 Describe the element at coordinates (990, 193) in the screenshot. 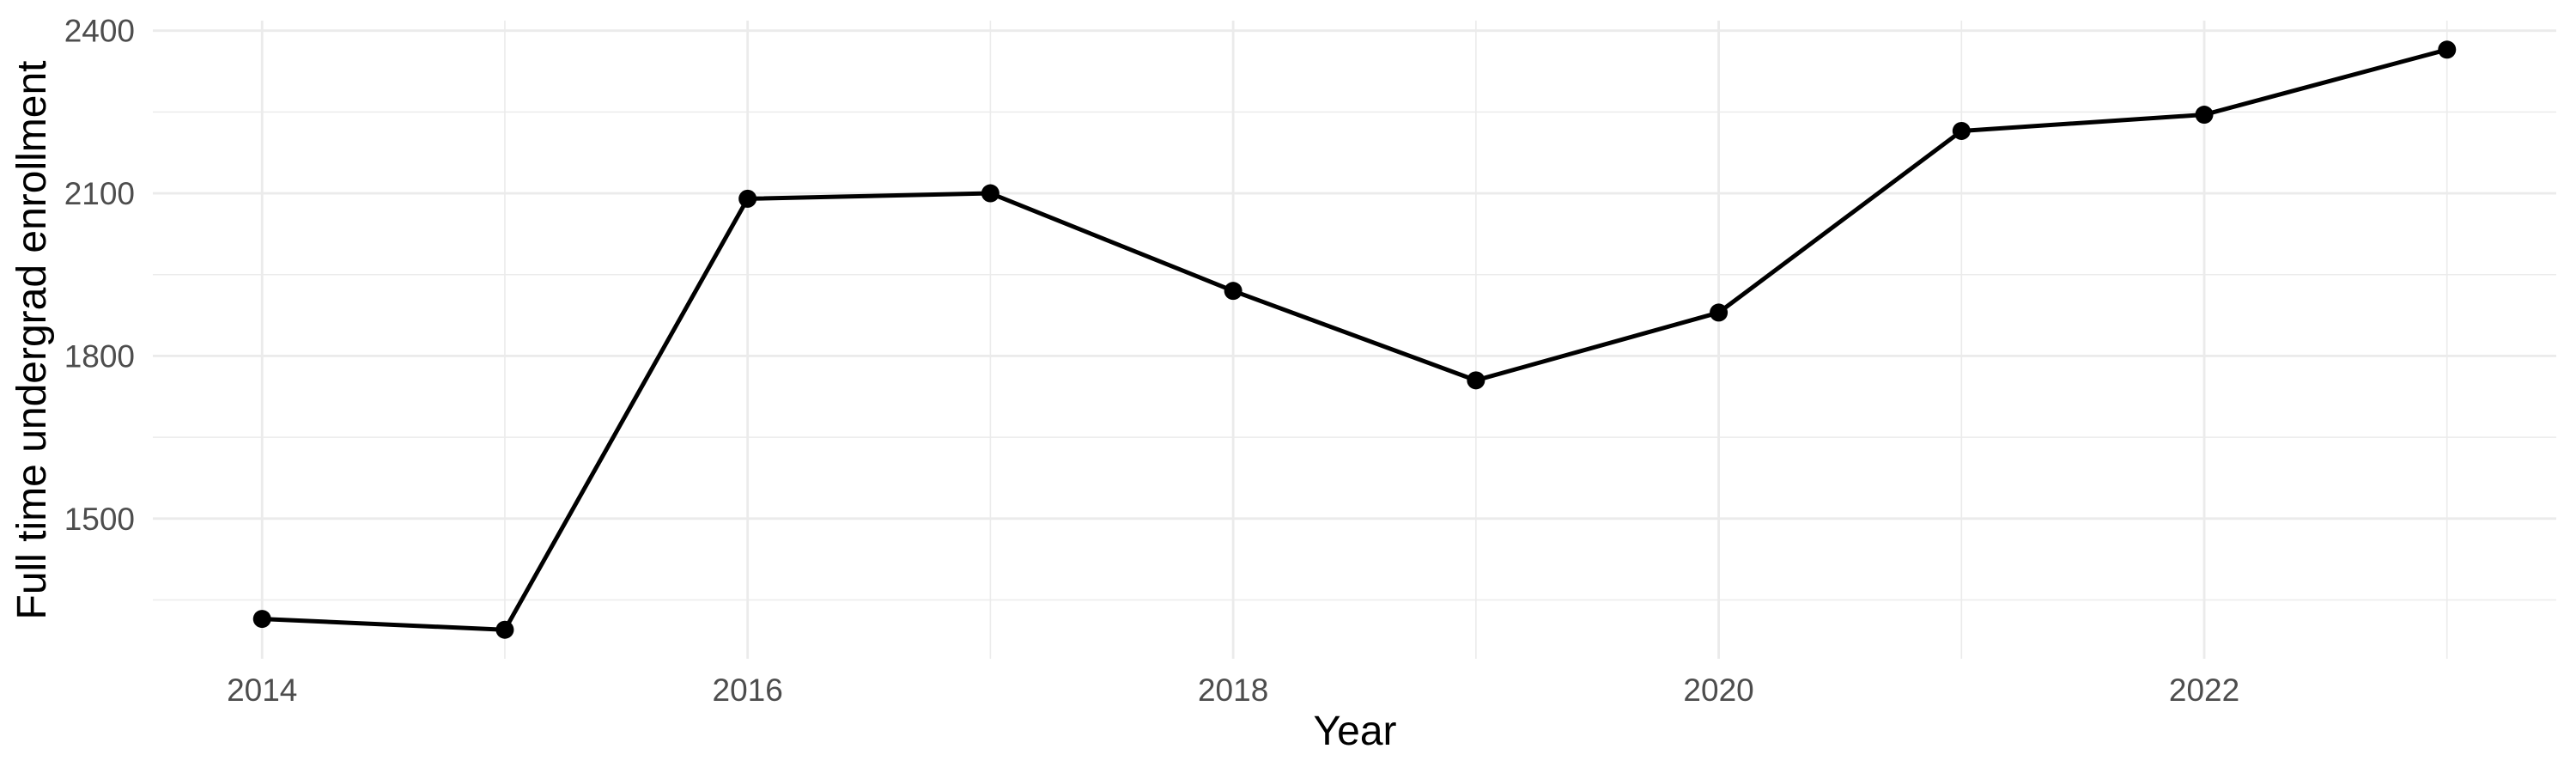

I see `data-point-2017` at that location.